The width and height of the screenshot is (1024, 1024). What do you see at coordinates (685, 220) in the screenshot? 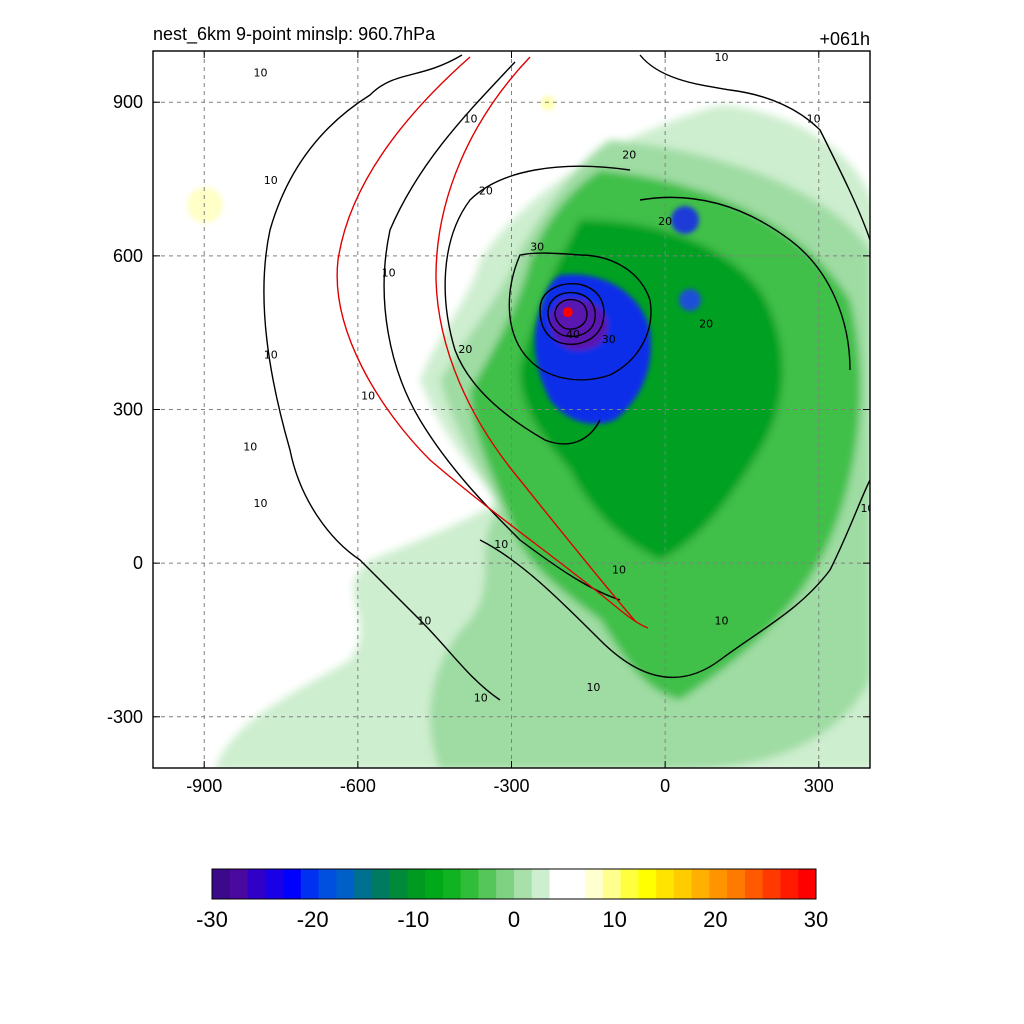
I see `shade-blue-patch-ne` at bounding box center [685, 220].